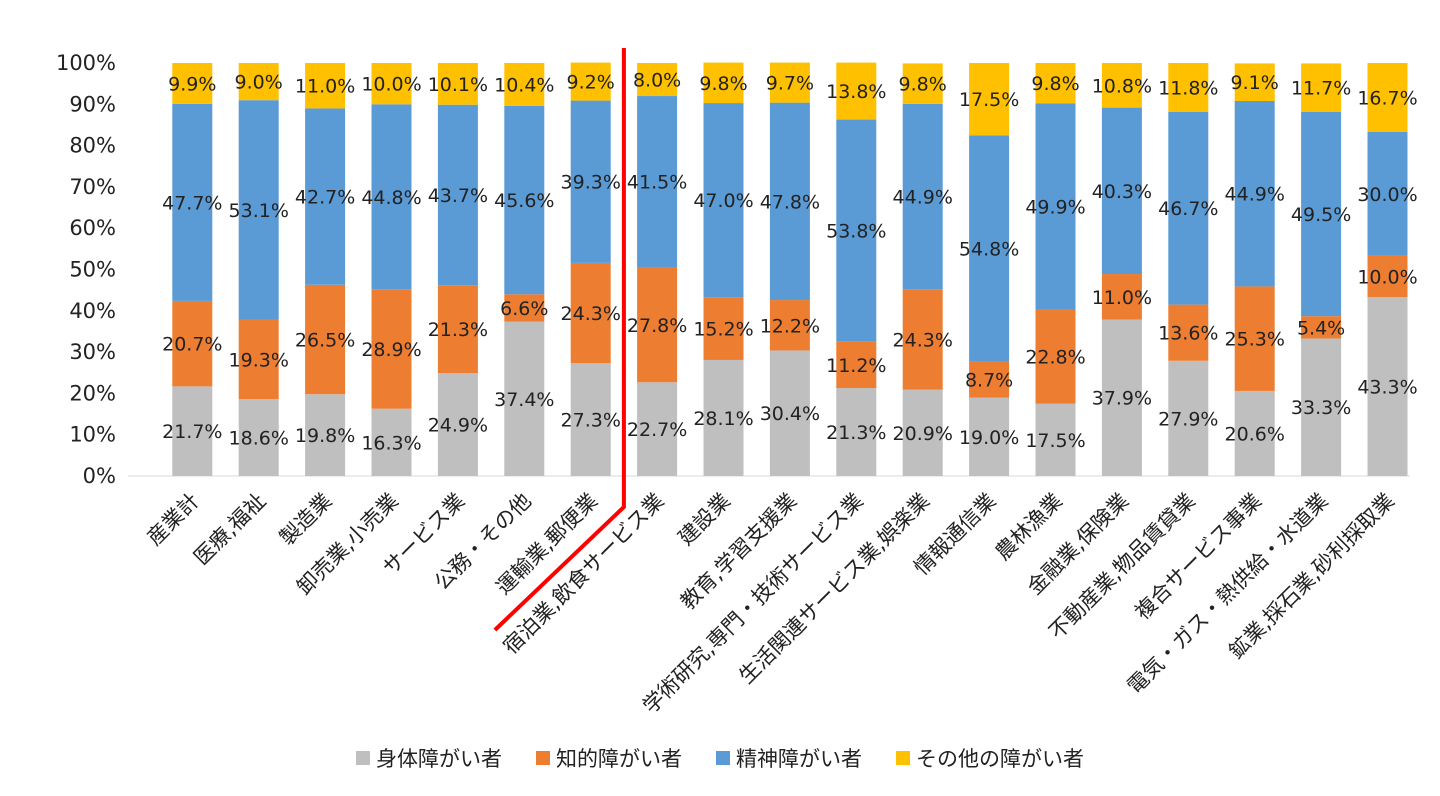  Describe the element at coordinates (1055, 358) in the screenshot. I see `data-label: 22.8%` at that location.